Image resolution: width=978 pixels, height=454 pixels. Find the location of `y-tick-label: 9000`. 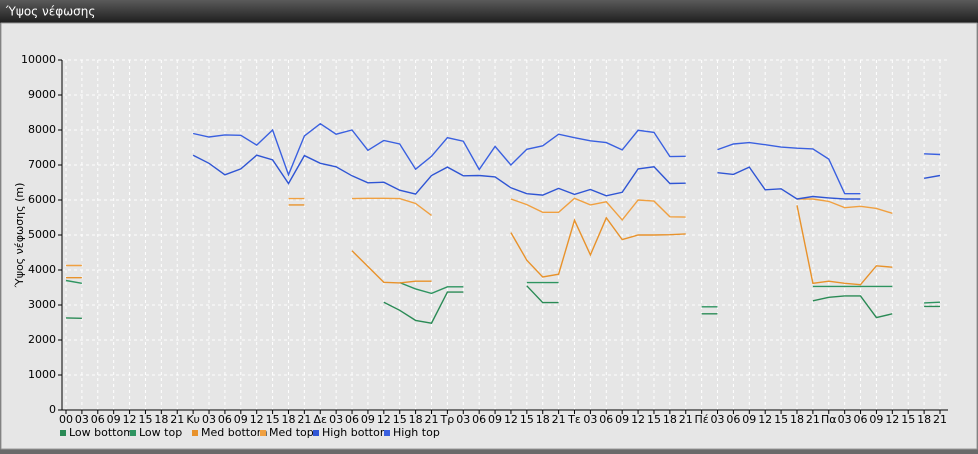

y-tick-label: 9000 is located at coordinates (42, 94).